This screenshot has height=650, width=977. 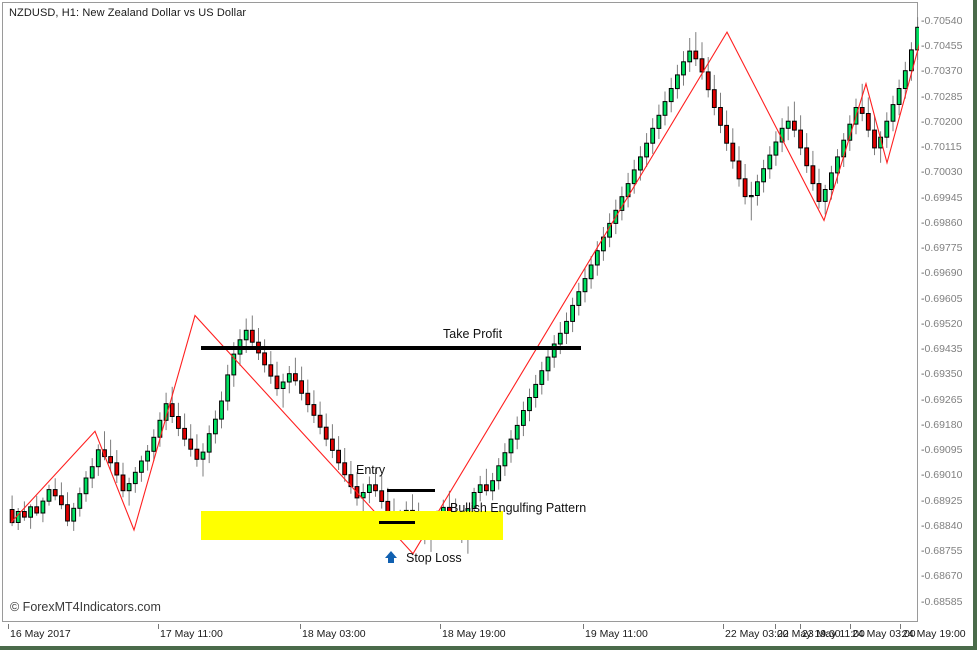 What do you see at coordinates (942, 500) in the screenshot?
I see `price-tick: -0.68925` at bounding box center [942, 500].